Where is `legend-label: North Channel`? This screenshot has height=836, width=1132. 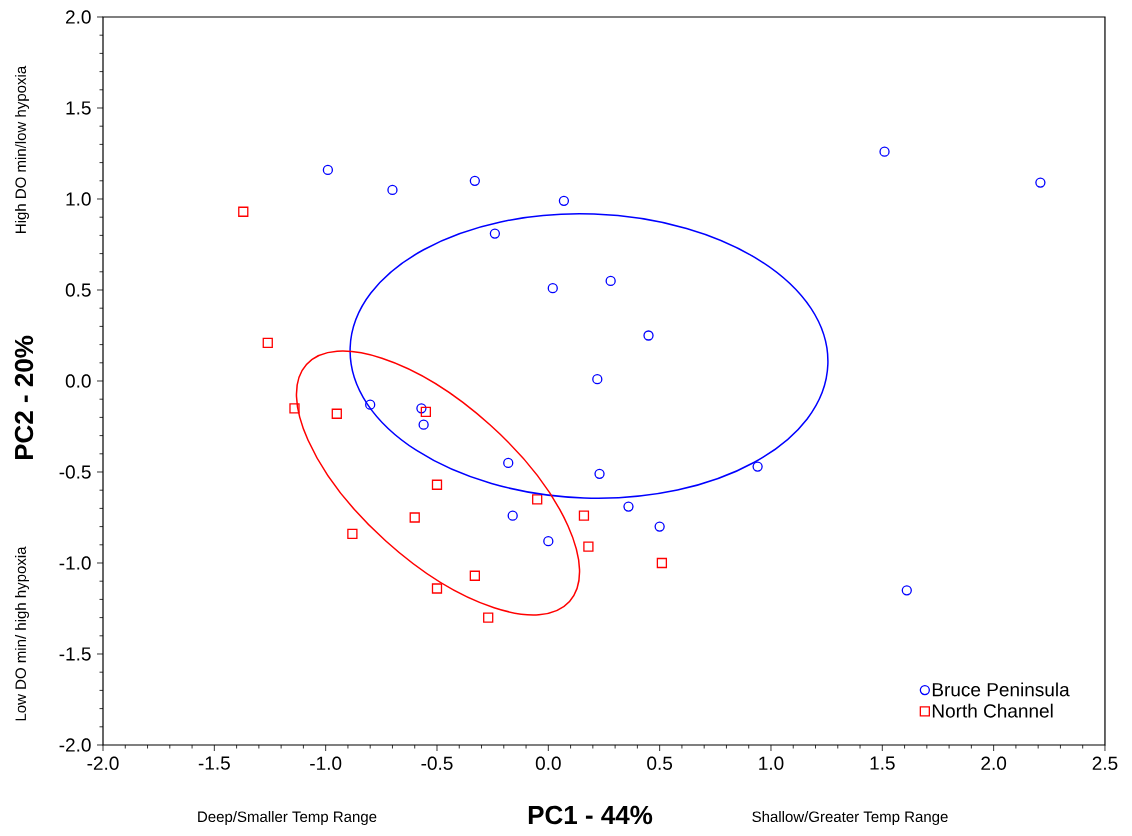
legend-label: North Channel is located at coordinates (992, 710).